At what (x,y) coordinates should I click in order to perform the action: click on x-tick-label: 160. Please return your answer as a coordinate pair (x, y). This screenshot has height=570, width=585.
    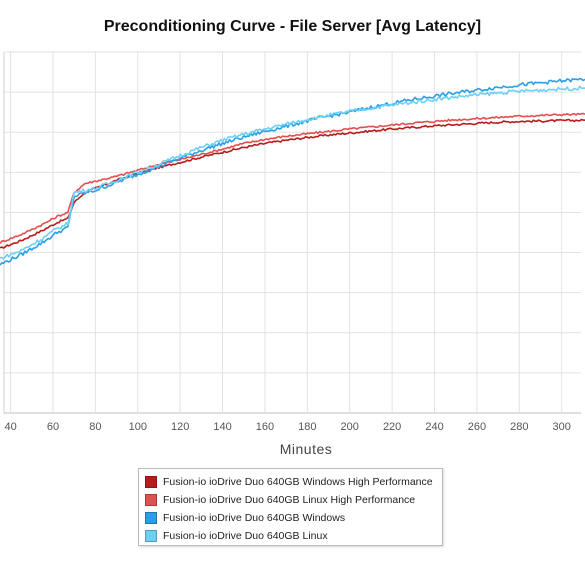
    Looking at the image, I should click on (265, 427).